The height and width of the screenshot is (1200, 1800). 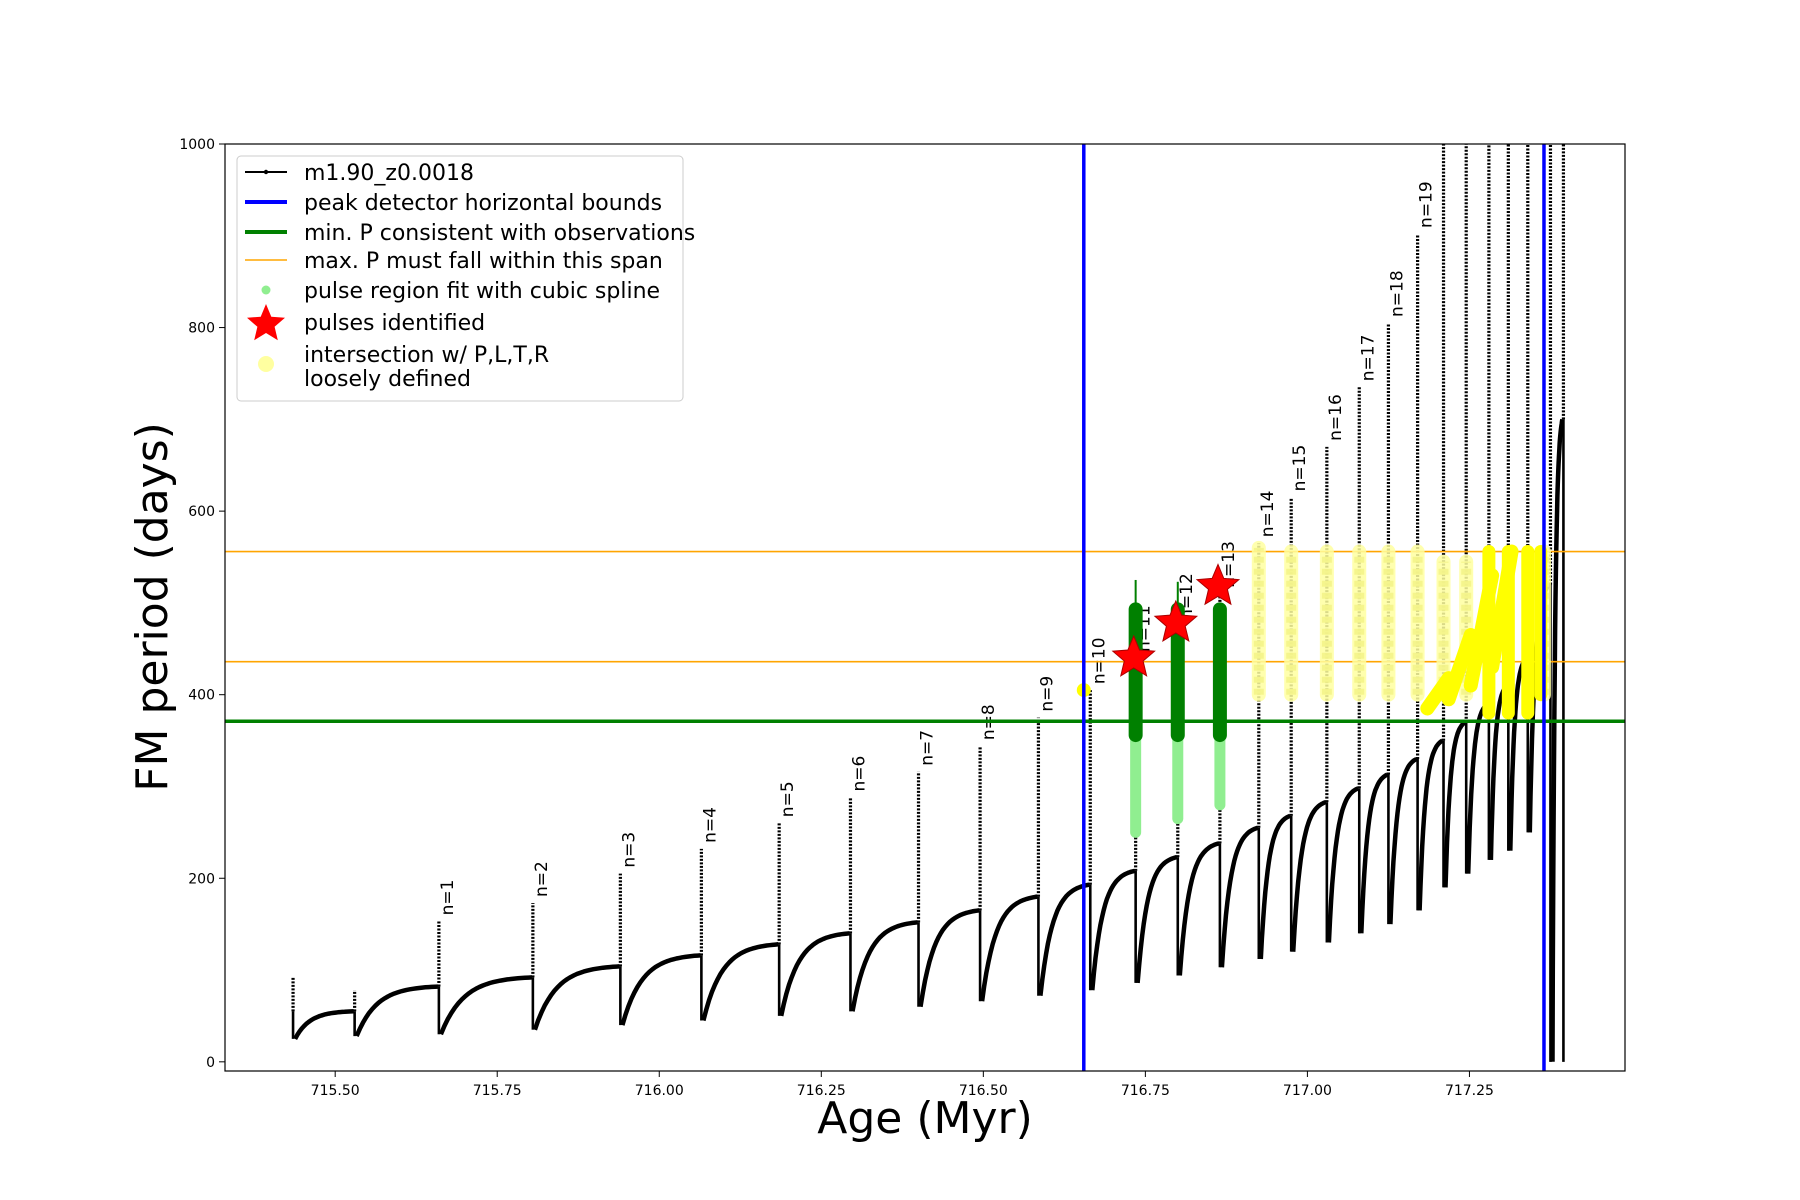 I want to click on legend-label: loosely defined, so click(x=387, y=379).